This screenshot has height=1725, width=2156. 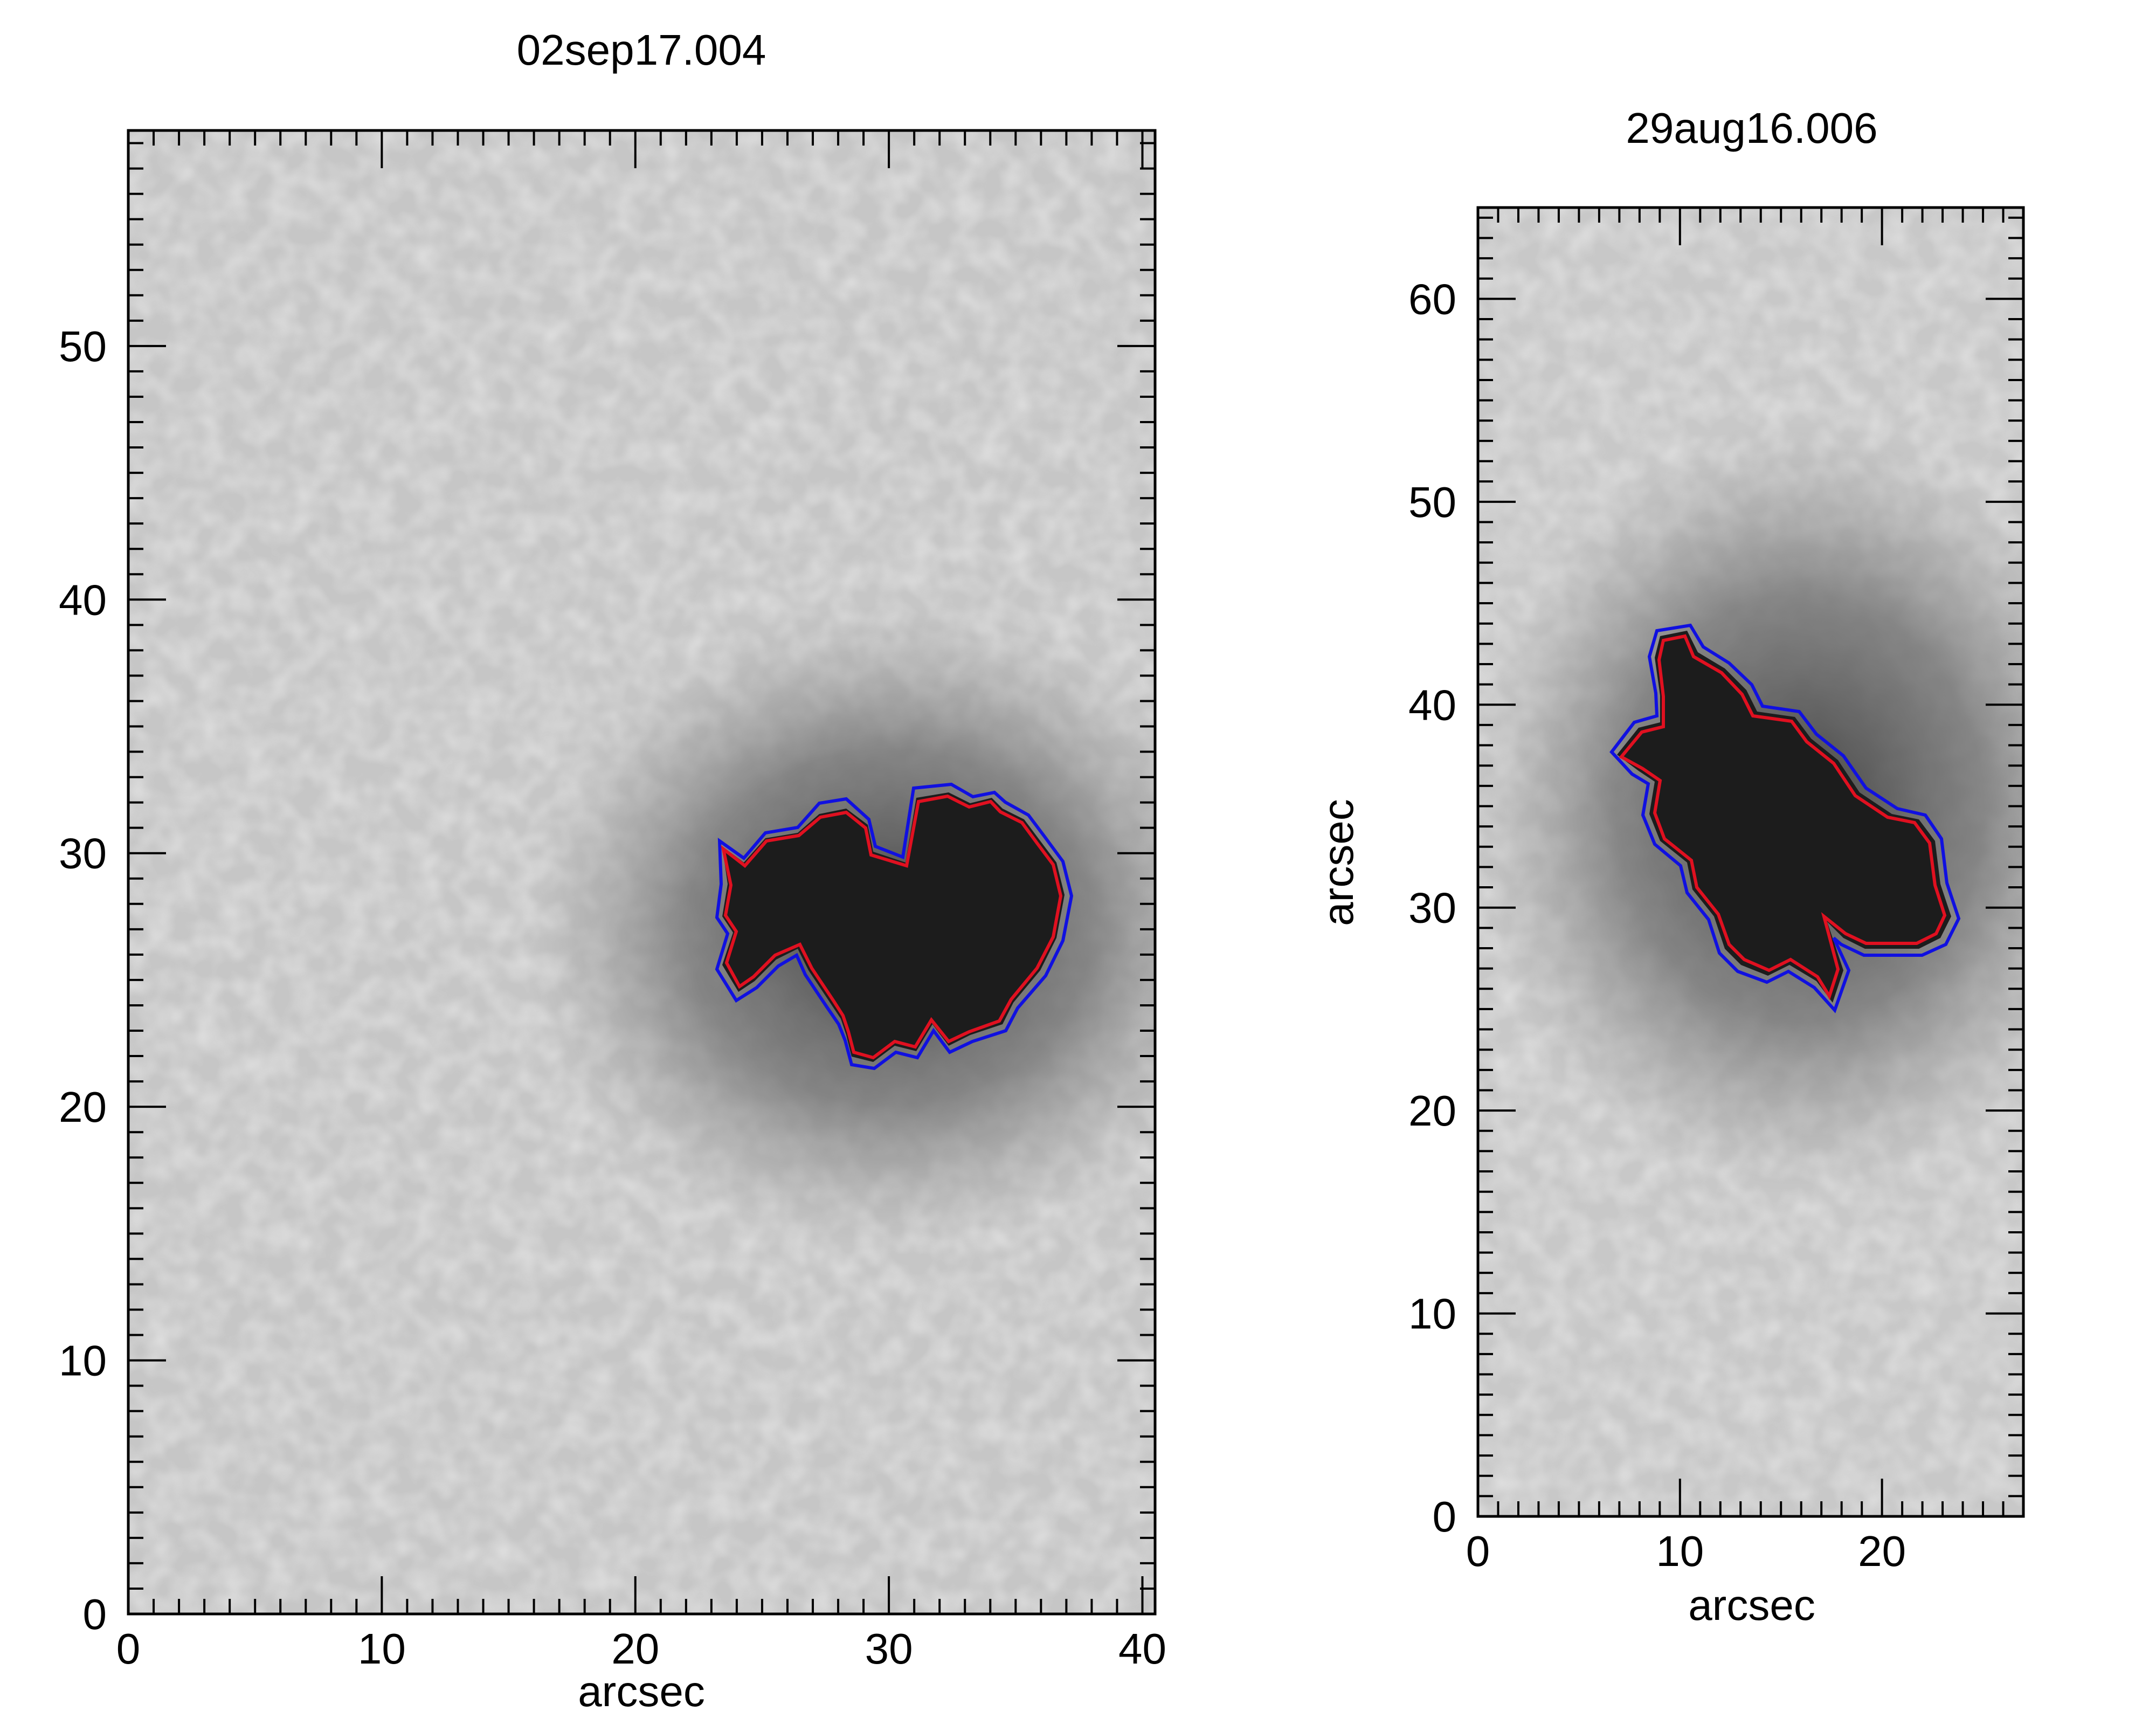 What do you see at coordinates (382, 1649) in the screenshot?
I see `x-tick-label-left: 10` at bounding box center [382, 1649].